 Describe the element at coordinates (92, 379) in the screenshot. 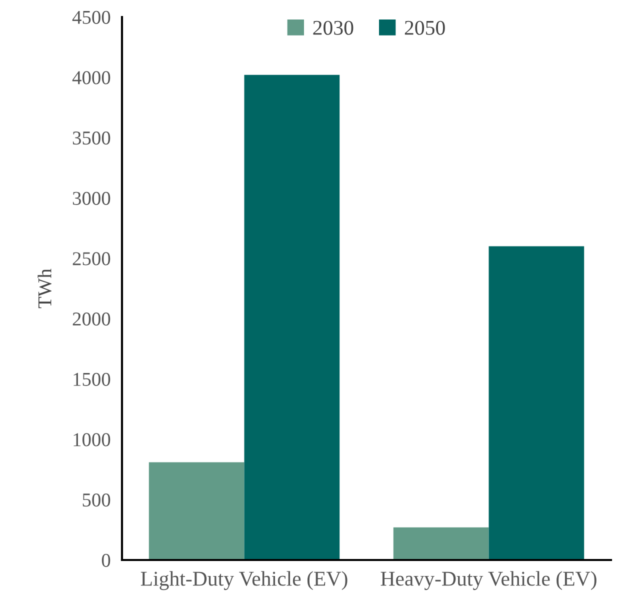

I see `y-tick-label: 1500` at that location.